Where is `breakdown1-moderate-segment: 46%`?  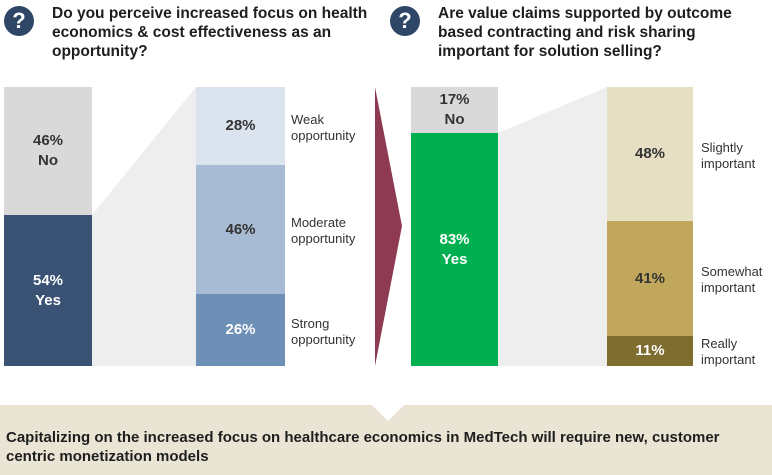 breakdown1-moderate-segment: 46% is located at coordinates (240, 229).